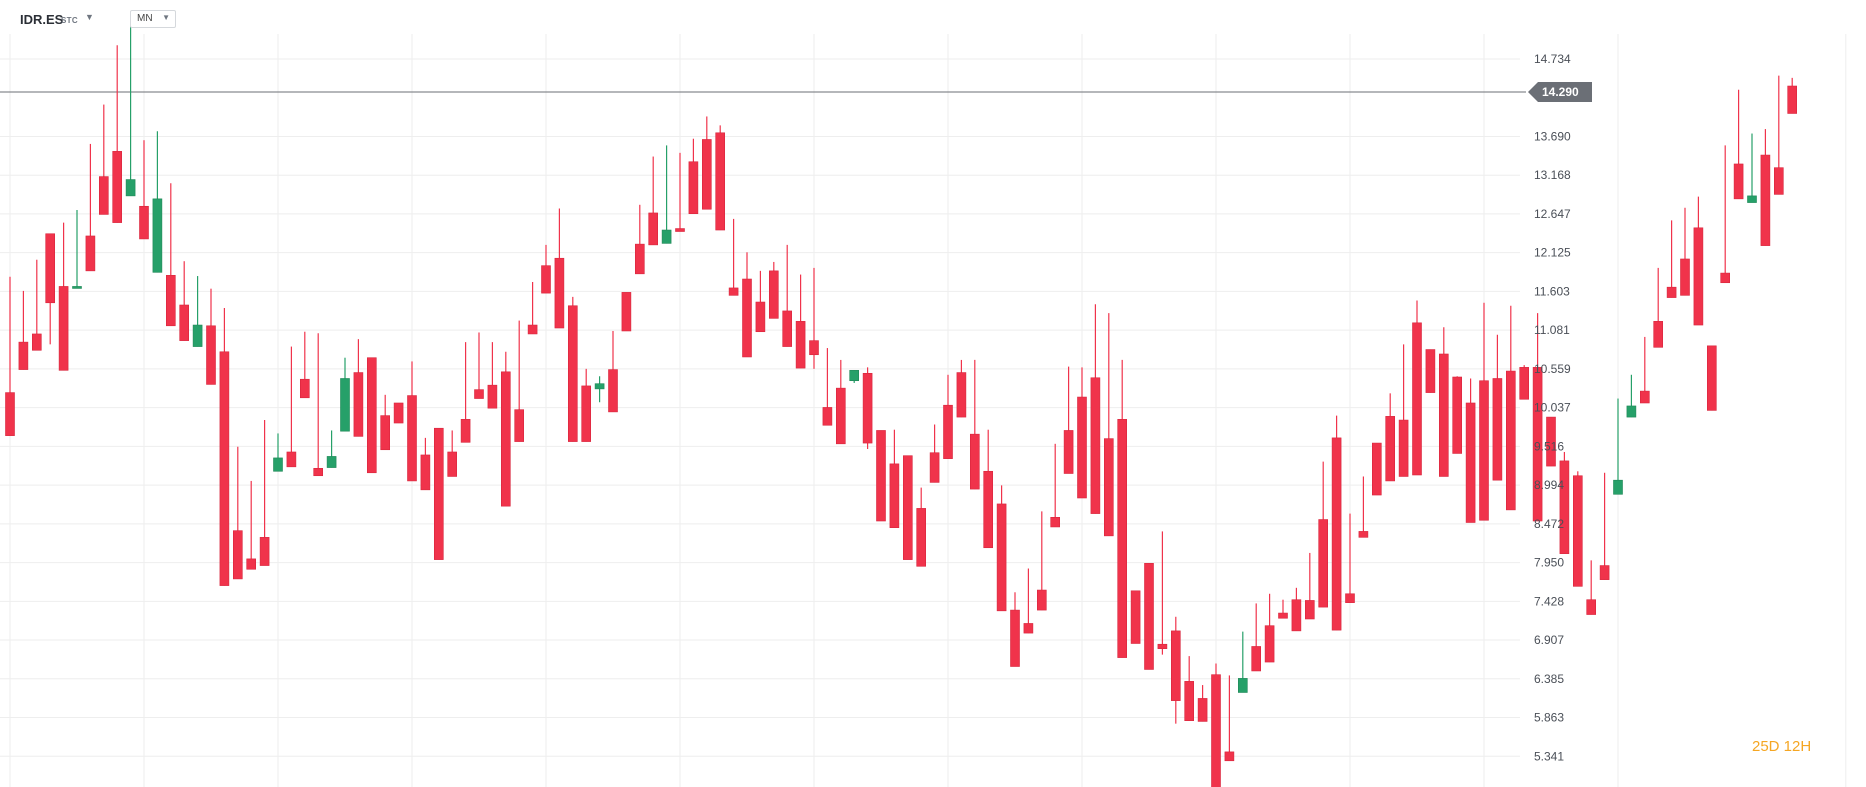 The height and width of the screenshot is (787, 1866). I want to click on chart-toolbar: IDR.ES STC ▼ MN ▼, so click(933, 17).